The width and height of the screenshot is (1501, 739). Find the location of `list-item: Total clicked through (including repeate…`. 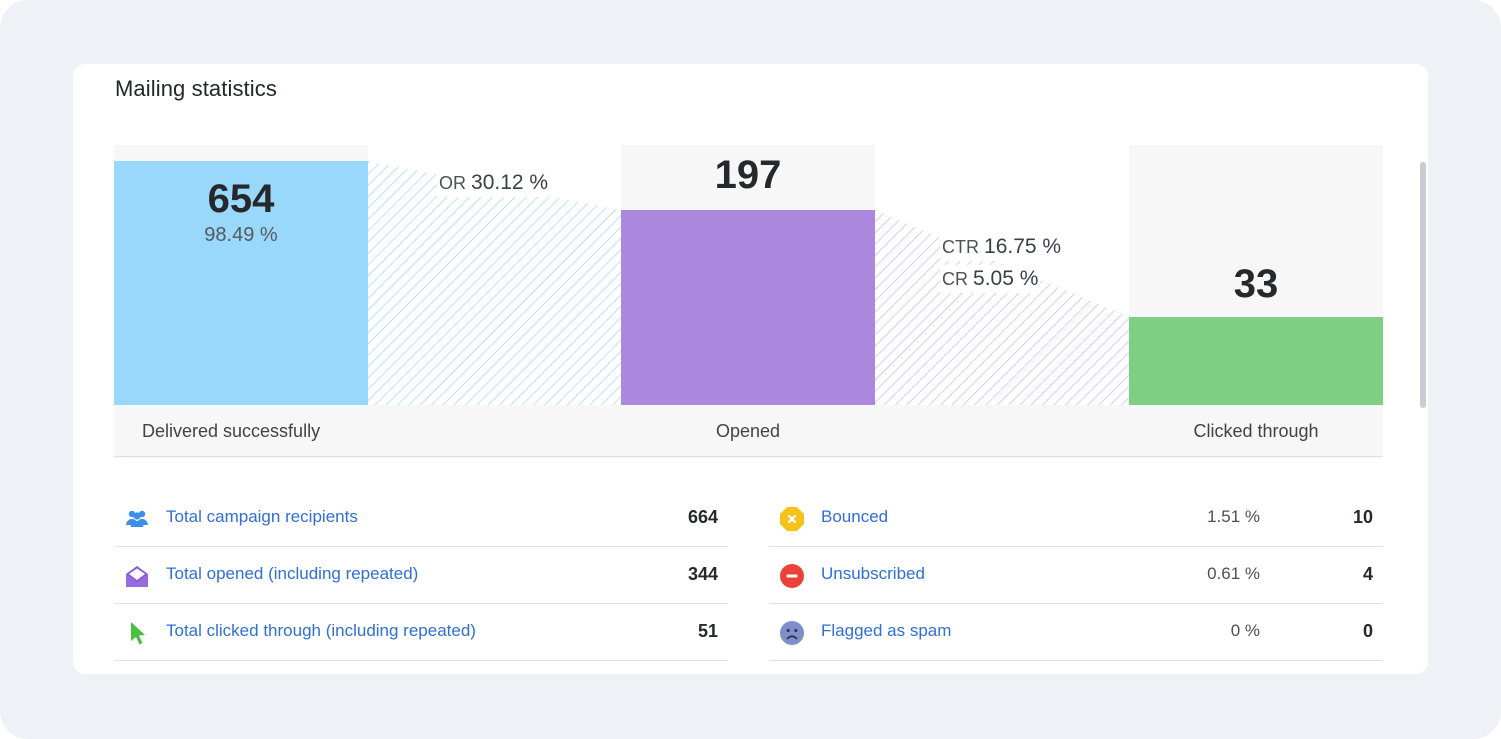

list-item: Total clicked through (including repeate… is located at coordinates (421, 632).